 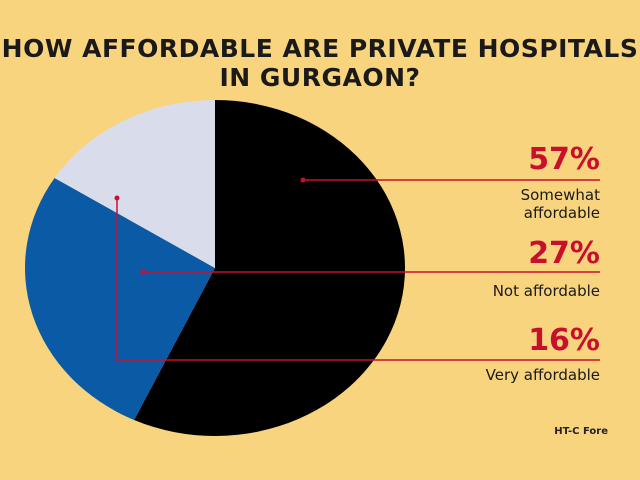 What do you see at coordinates (560, 204) in the screenshot?
I see `slice-0-label: Somewhat affordable` at bounding box center [560, 204].